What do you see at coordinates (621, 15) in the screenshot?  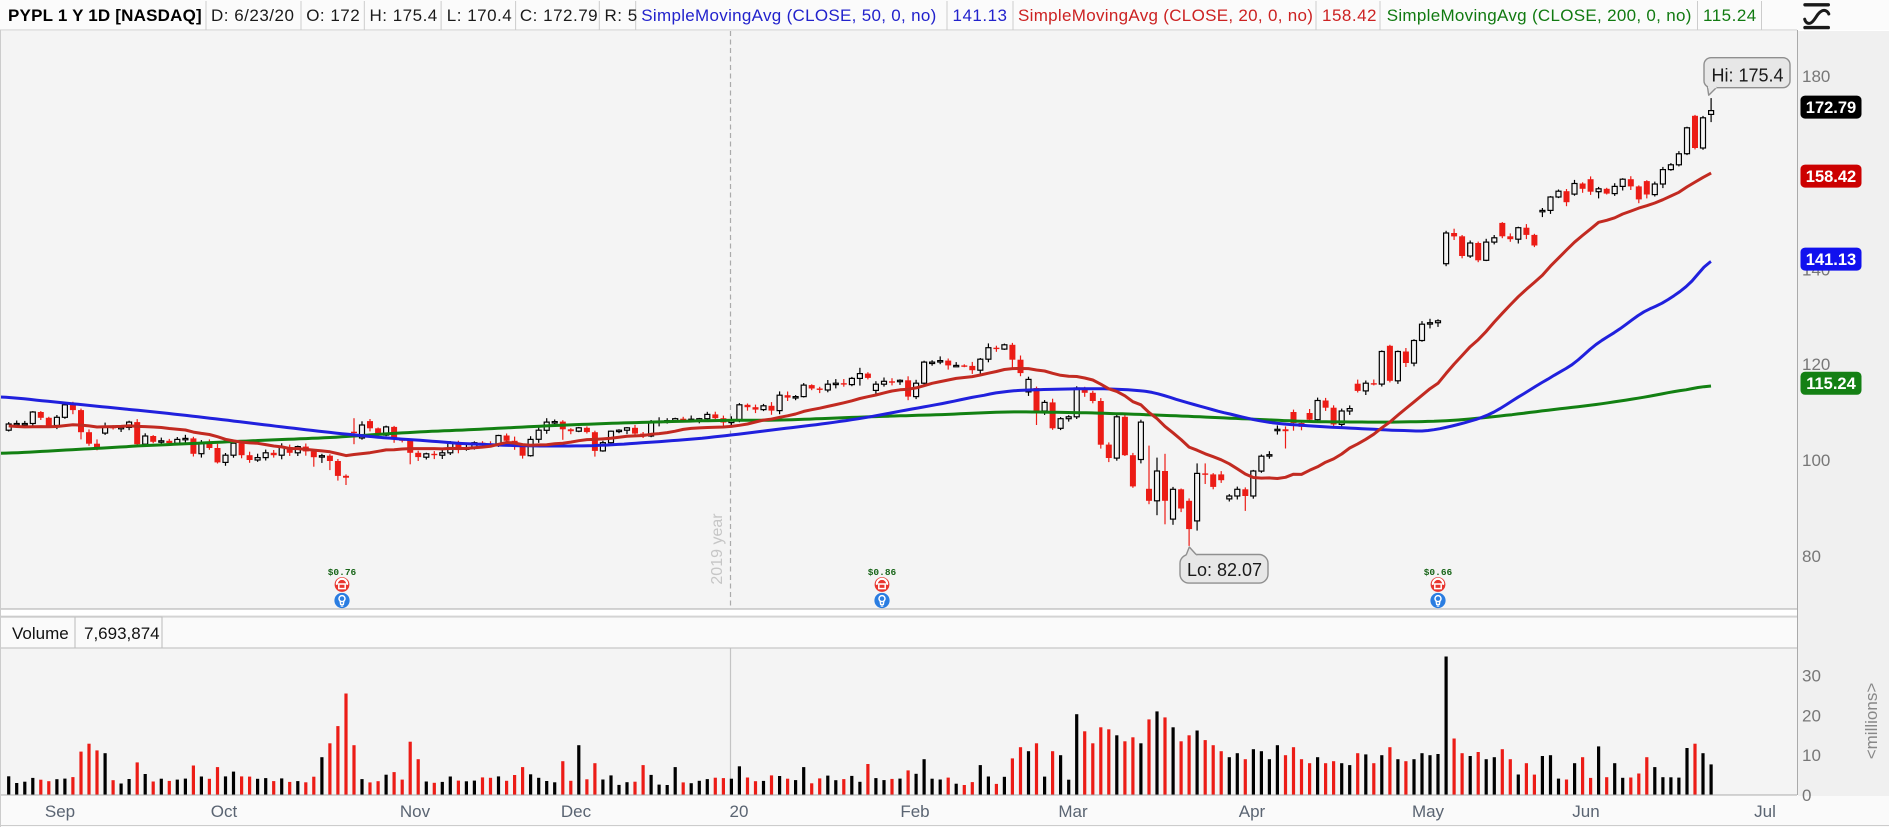 I see `svg-text: R: 5` at bounding box center [621, 15].